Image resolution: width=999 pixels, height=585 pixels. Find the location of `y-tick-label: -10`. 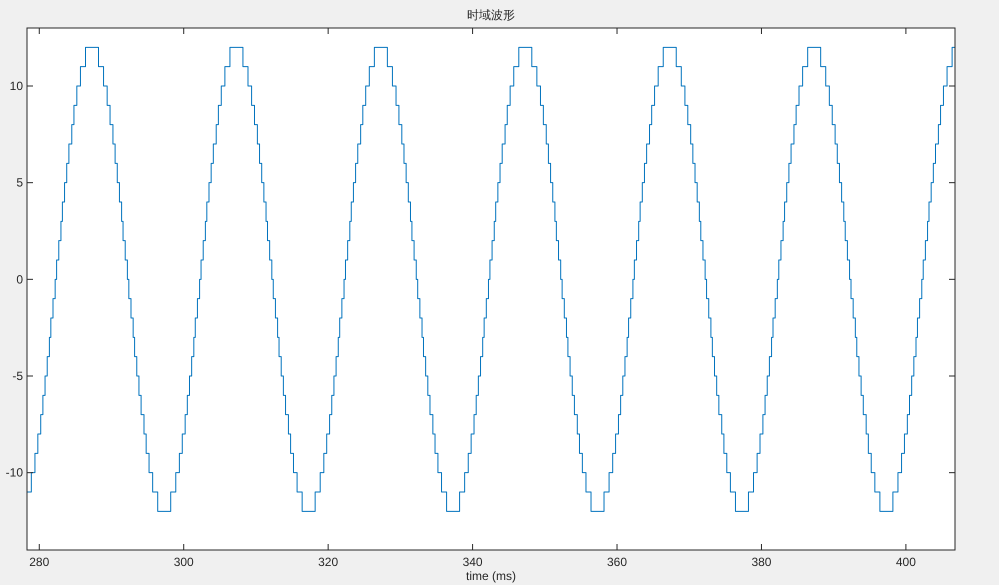

y-tick-label: -10 is located at coordinates (15, 473).